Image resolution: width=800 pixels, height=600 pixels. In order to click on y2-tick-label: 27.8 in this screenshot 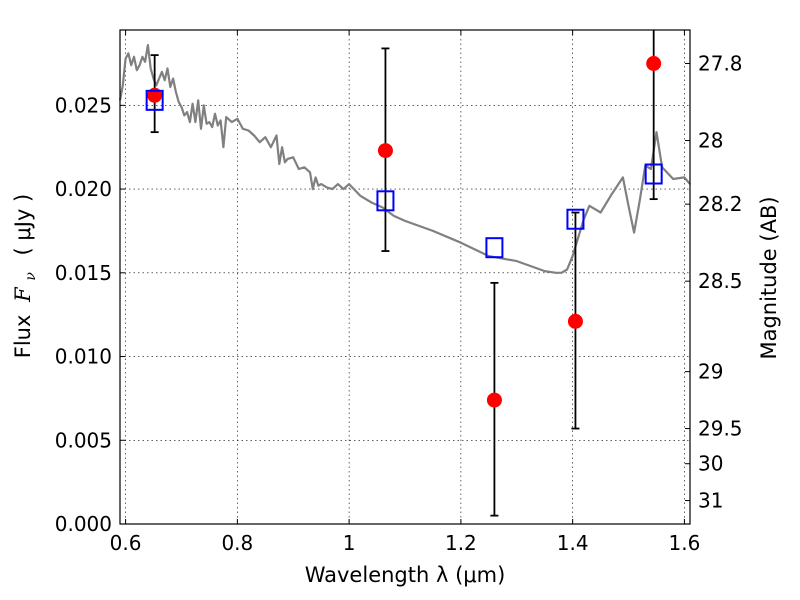, I will do `click(720, 63)`.